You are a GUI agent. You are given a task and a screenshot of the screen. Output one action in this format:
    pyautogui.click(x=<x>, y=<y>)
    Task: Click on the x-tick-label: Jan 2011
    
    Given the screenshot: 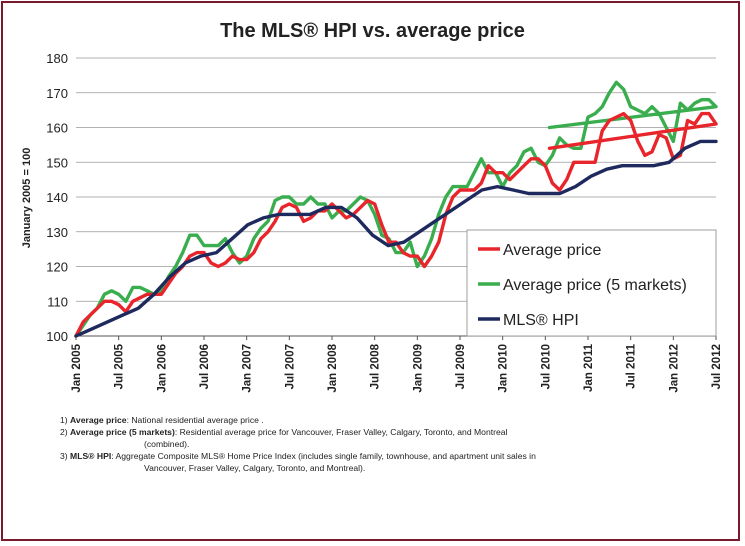 What is the action you would take?
    pyautogui.click(x=589, y=367)
    